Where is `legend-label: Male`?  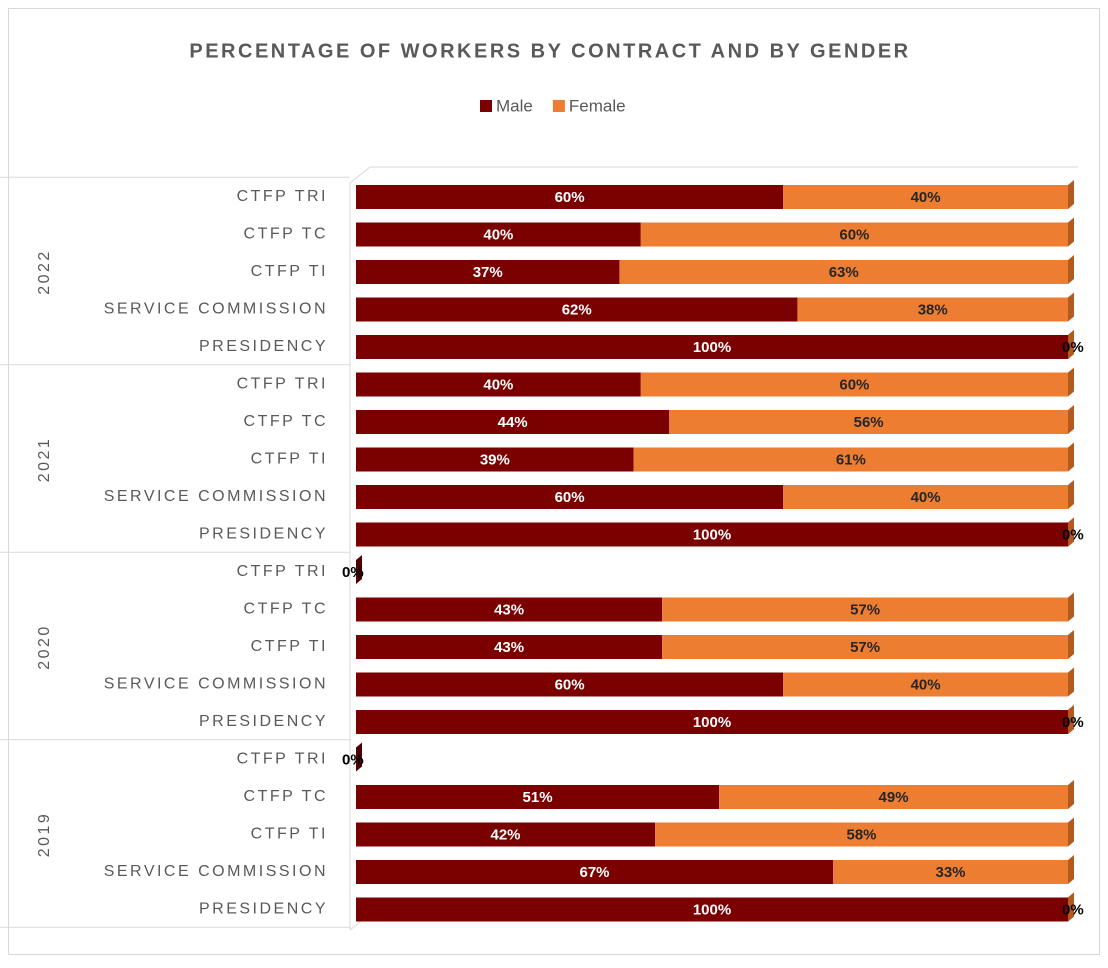 legend-label: Male is located at coordinates (514, 105).